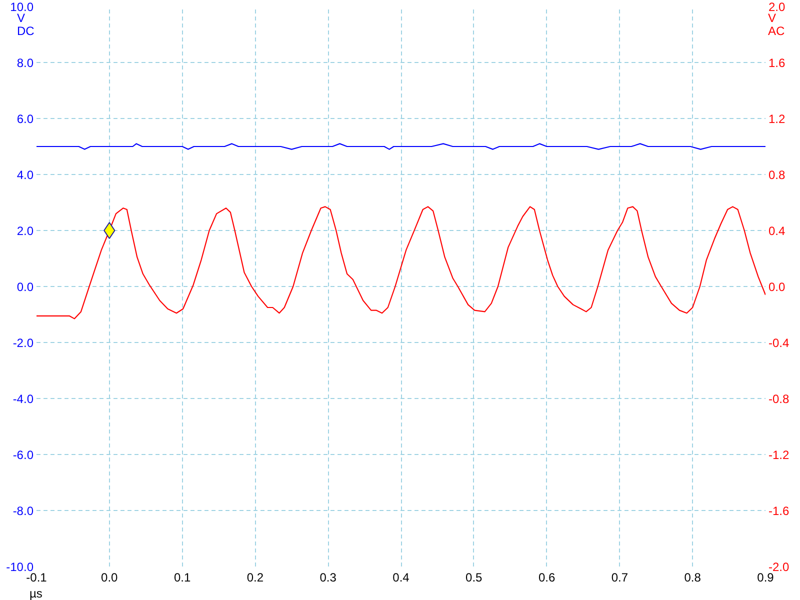 This screenshot has height=600, width=800. What do you see at coordinates (779, 455) in the screenshot?
I see `y2-tick-label: -1.2` at bounding box center [779, 455].